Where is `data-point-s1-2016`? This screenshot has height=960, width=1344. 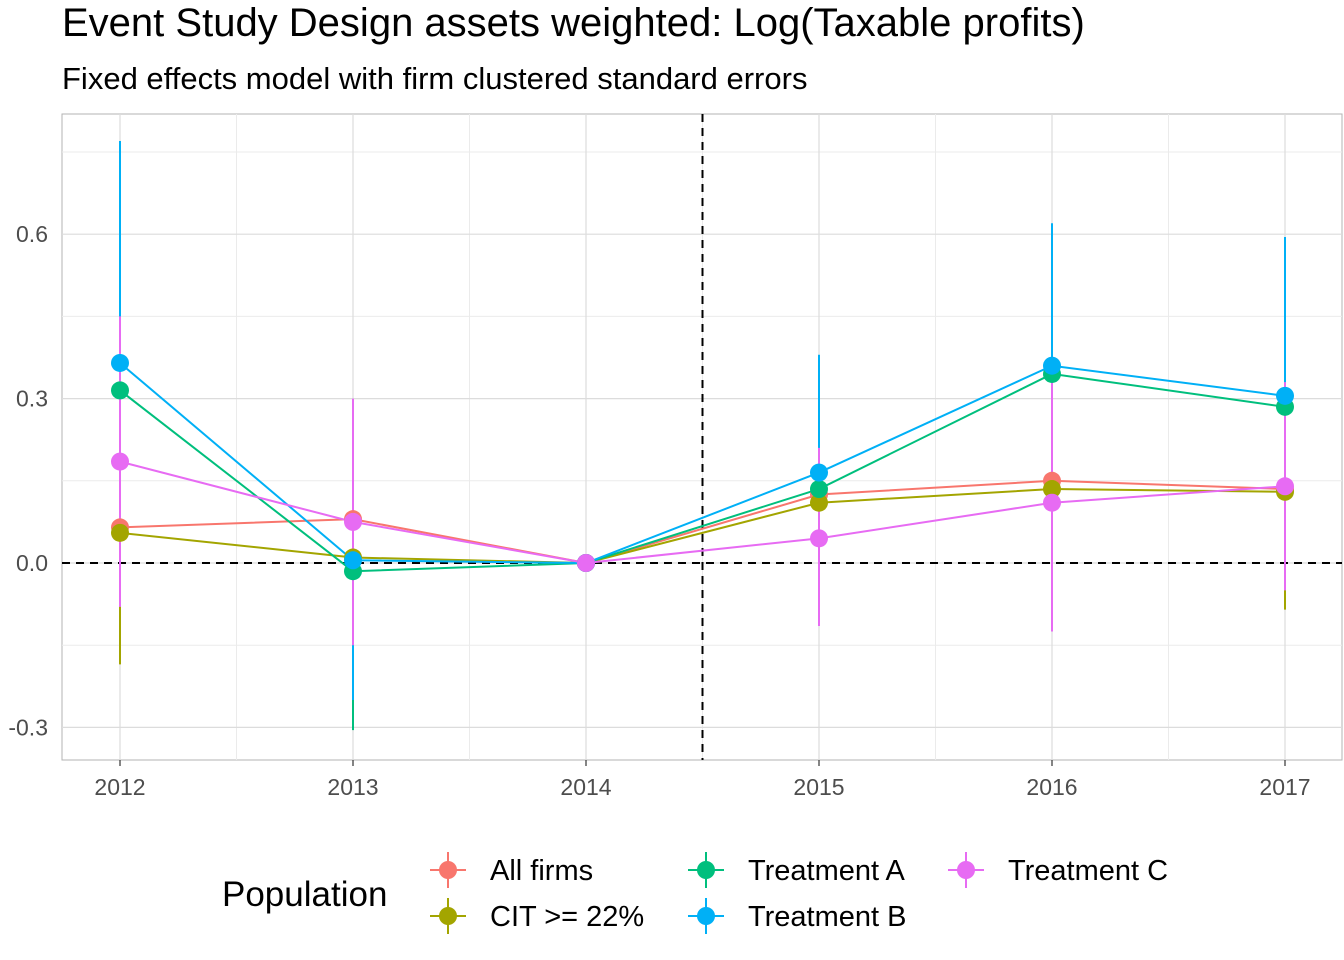
data-point-s1-2016 is located at coordinates (1052, 489).